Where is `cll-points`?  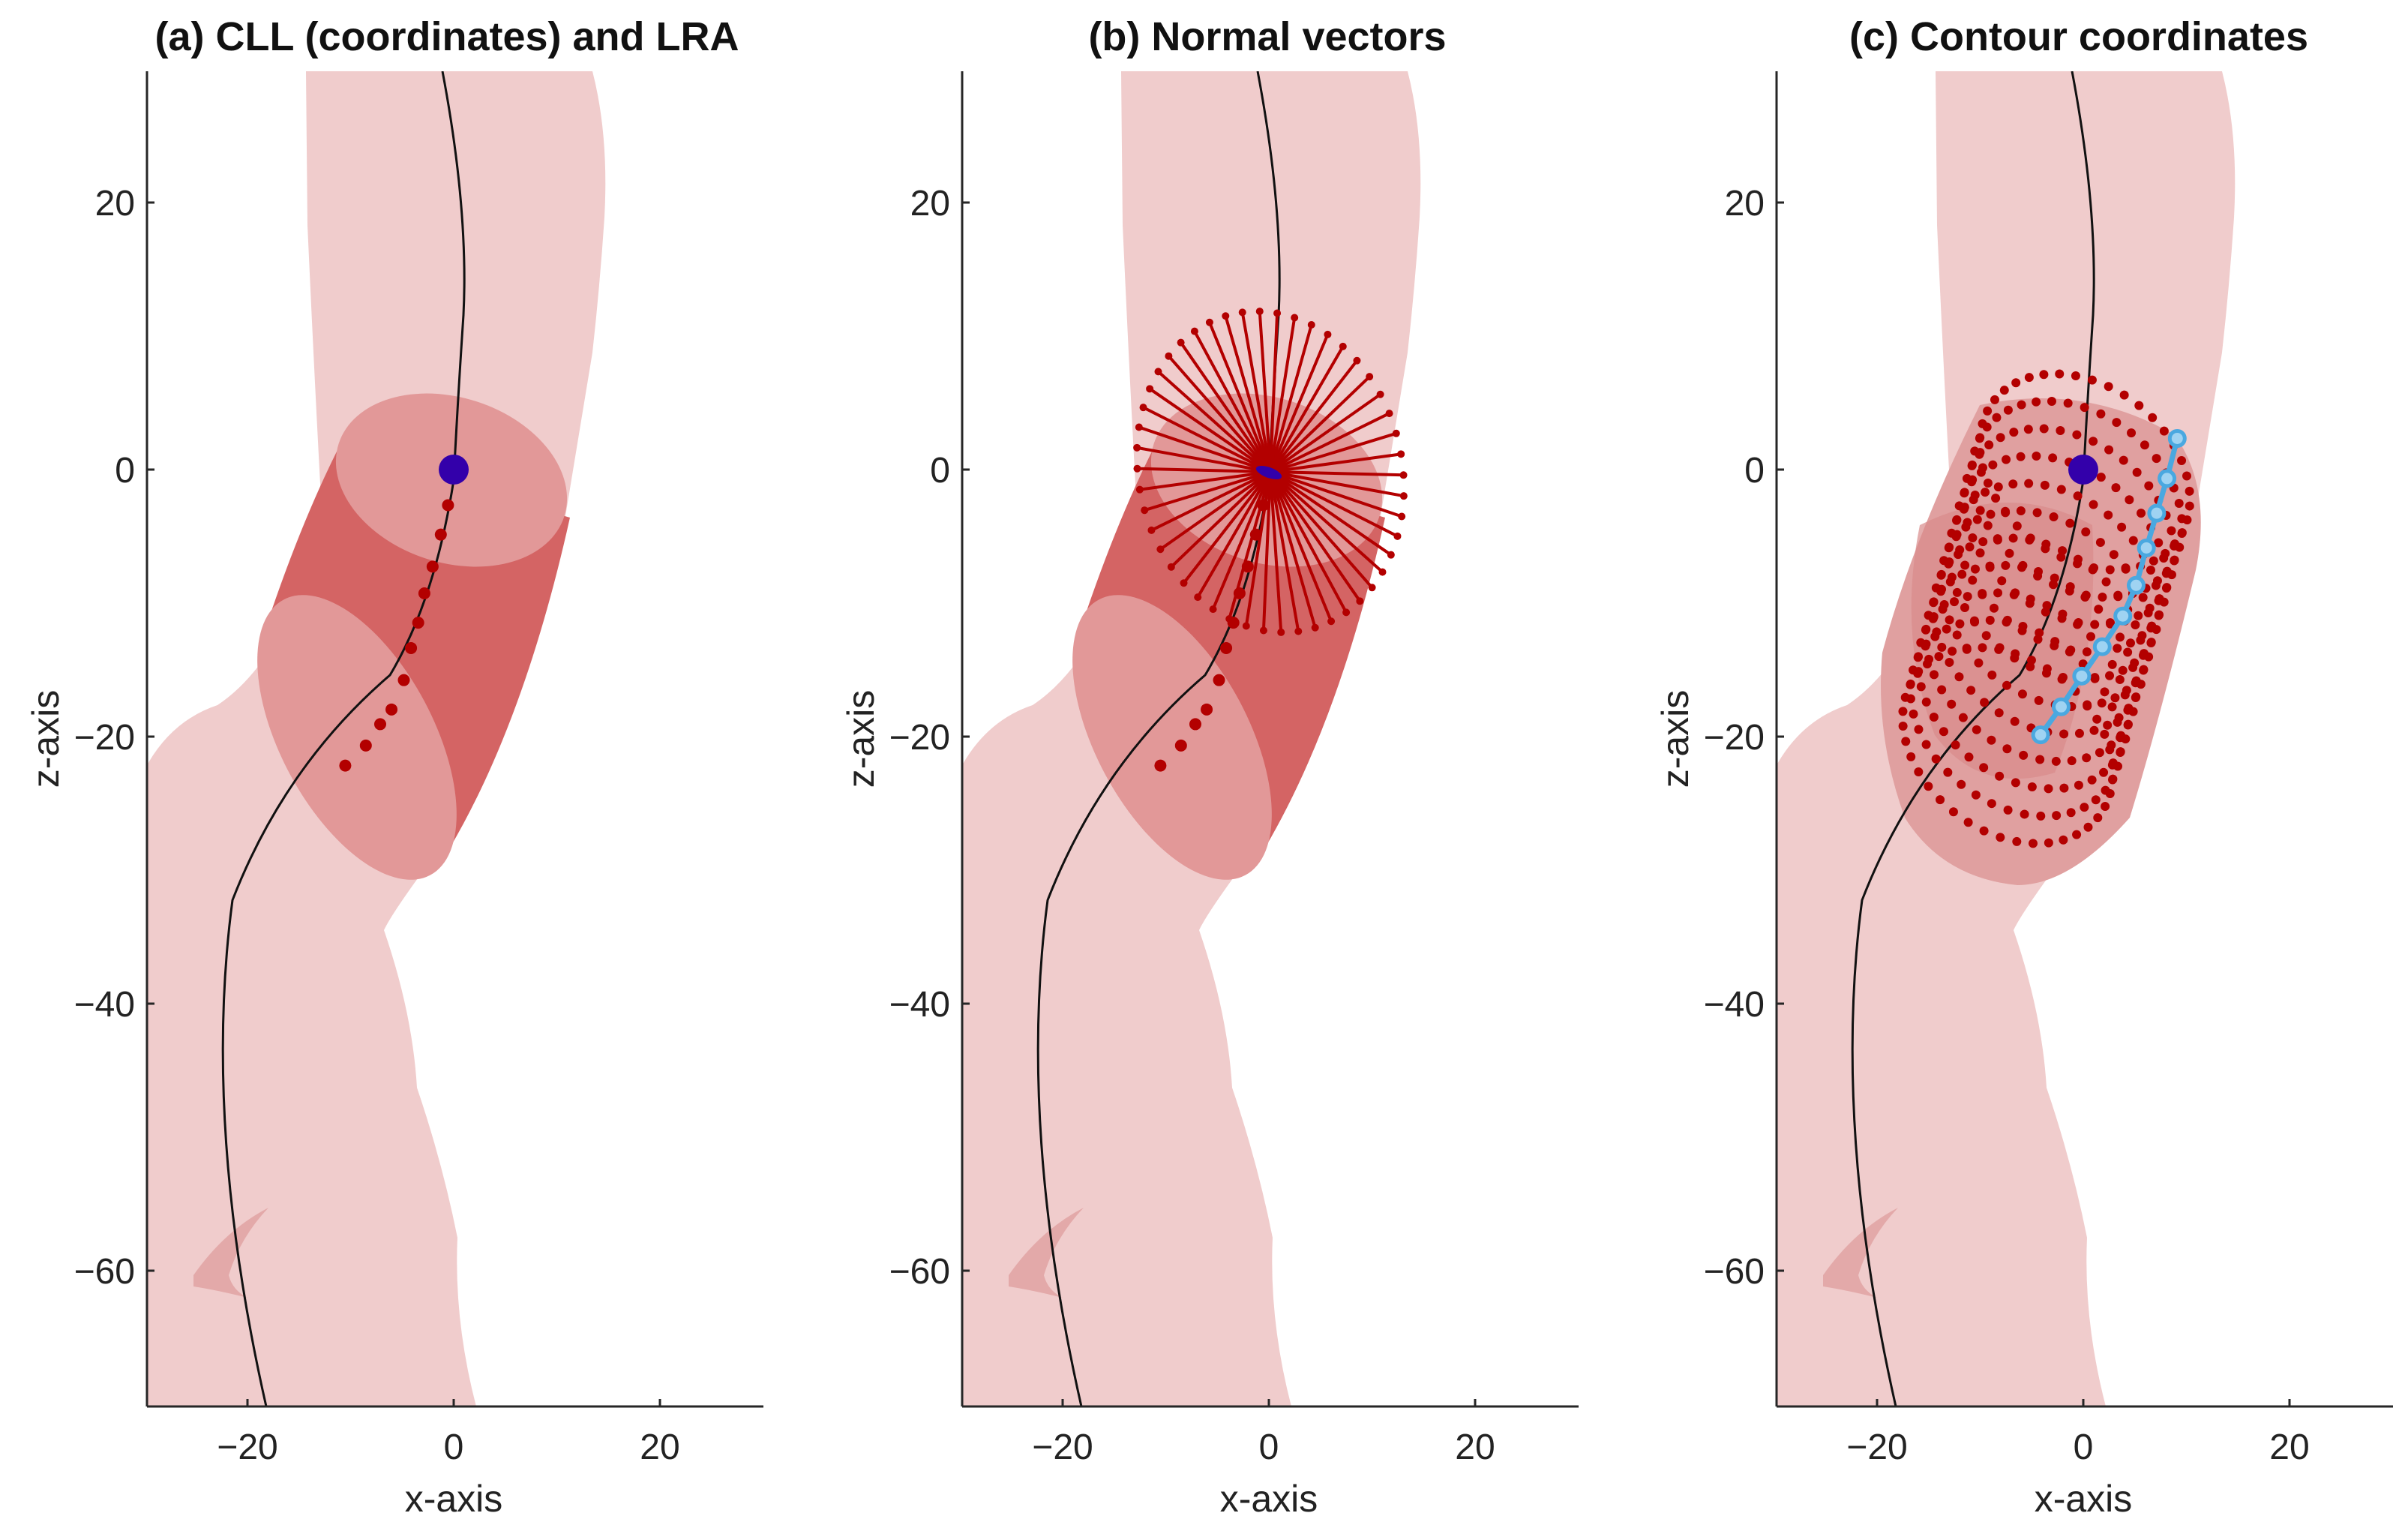
cll-points is located at coordinates (396, 636).